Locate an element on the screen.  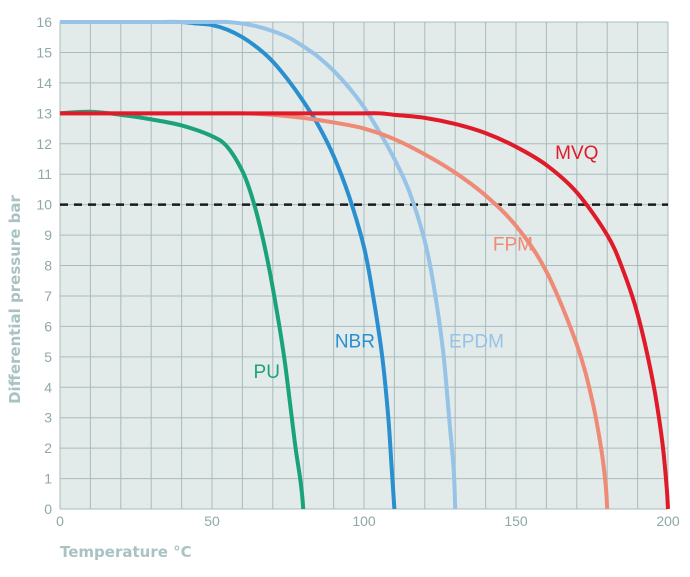
y-tick-label: 11 is located at coordinates (44, 174).